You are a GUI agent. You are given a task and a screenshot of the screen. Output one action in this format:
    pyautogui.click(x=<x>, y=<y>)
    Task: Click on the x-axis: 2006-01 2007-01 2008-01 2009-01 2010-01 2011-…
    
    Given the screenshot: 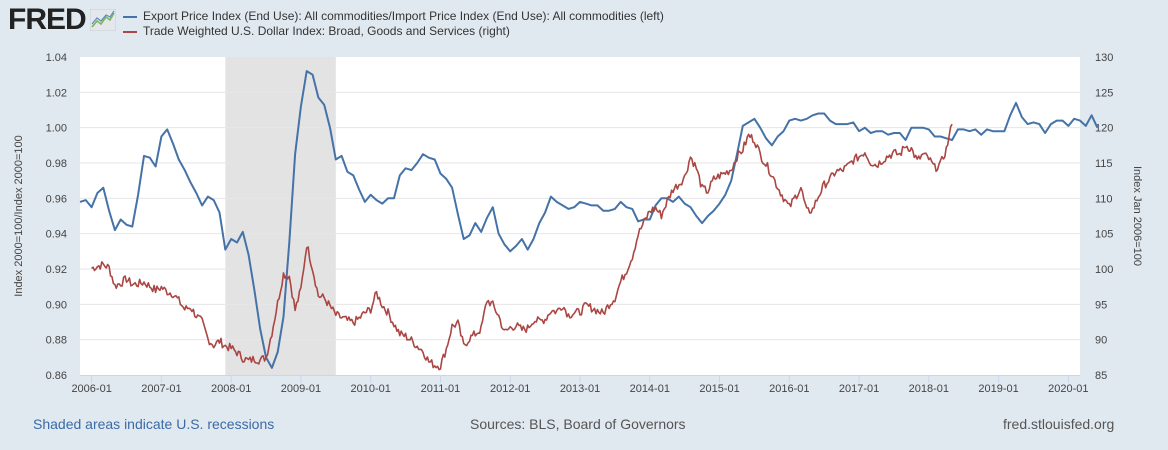 What is the action you would take?
    pyautogui.click(x=579, y=385)
    